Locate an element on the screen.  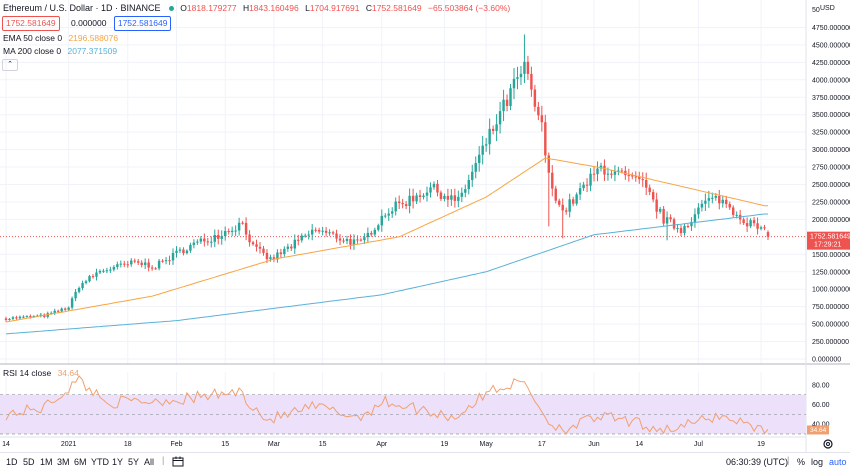
gear-hub is located at coordinates (828, 444).